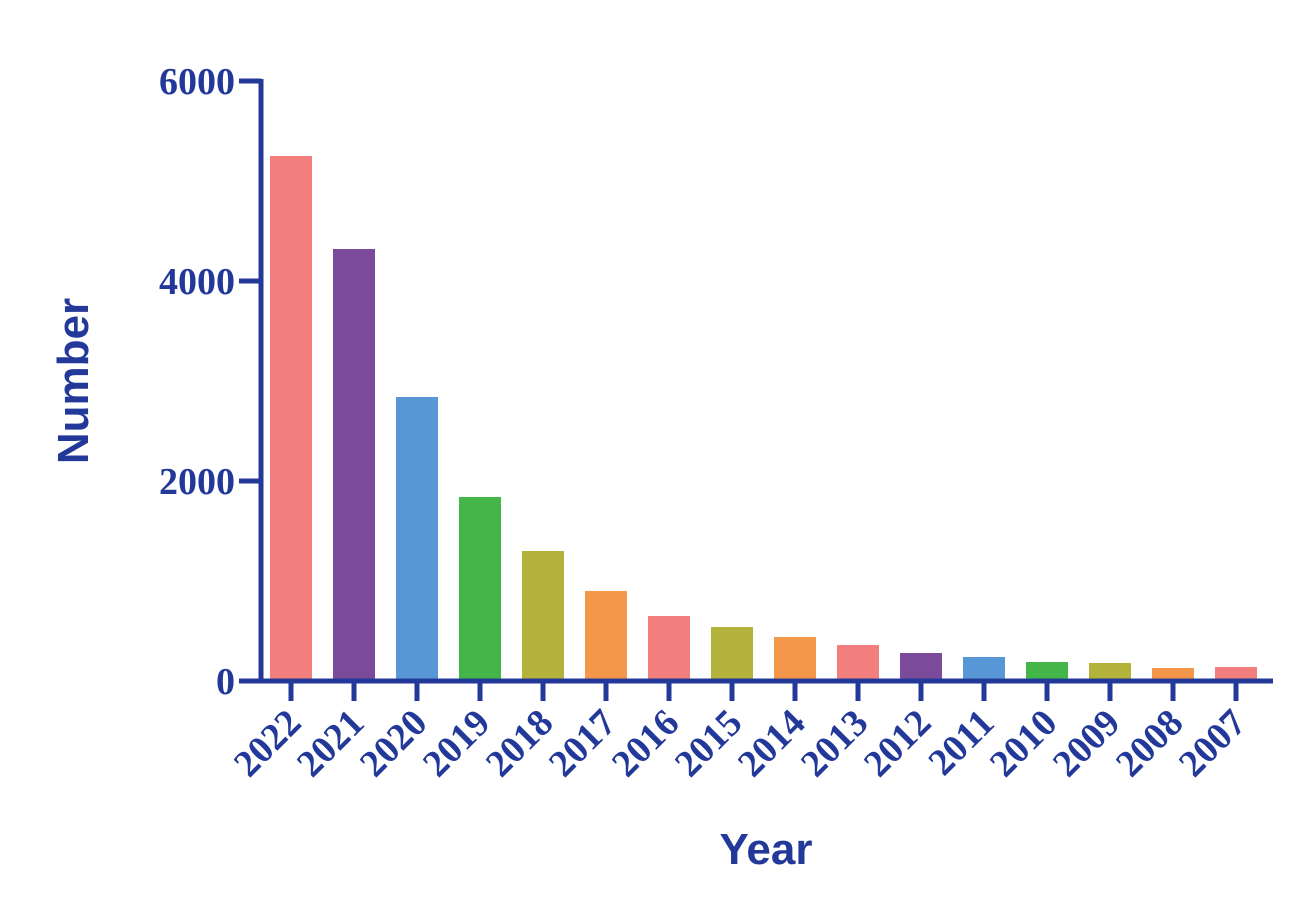  I want to click on x-tick-label: 2010, so click(1023, 743).